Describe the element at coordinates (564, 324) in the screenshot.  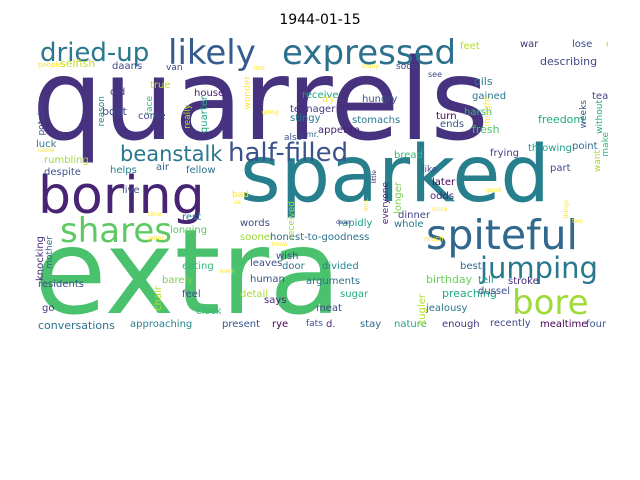
I see `cloud-word: mealtime` at that location.